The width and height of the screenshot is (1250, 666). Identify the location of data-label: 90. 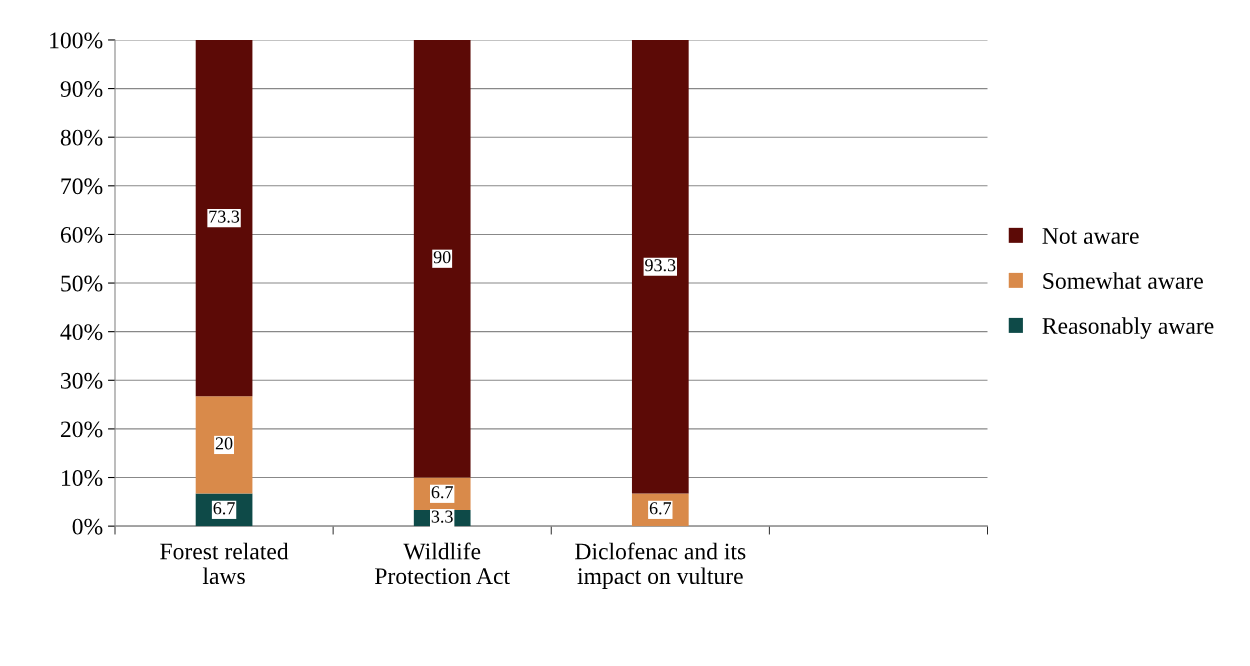
(442, 257).